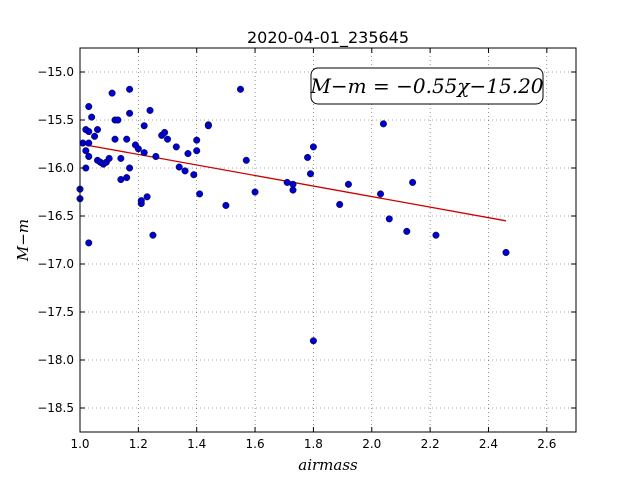  I want to click on y-tick-label: −17.0, so click(55, 264).